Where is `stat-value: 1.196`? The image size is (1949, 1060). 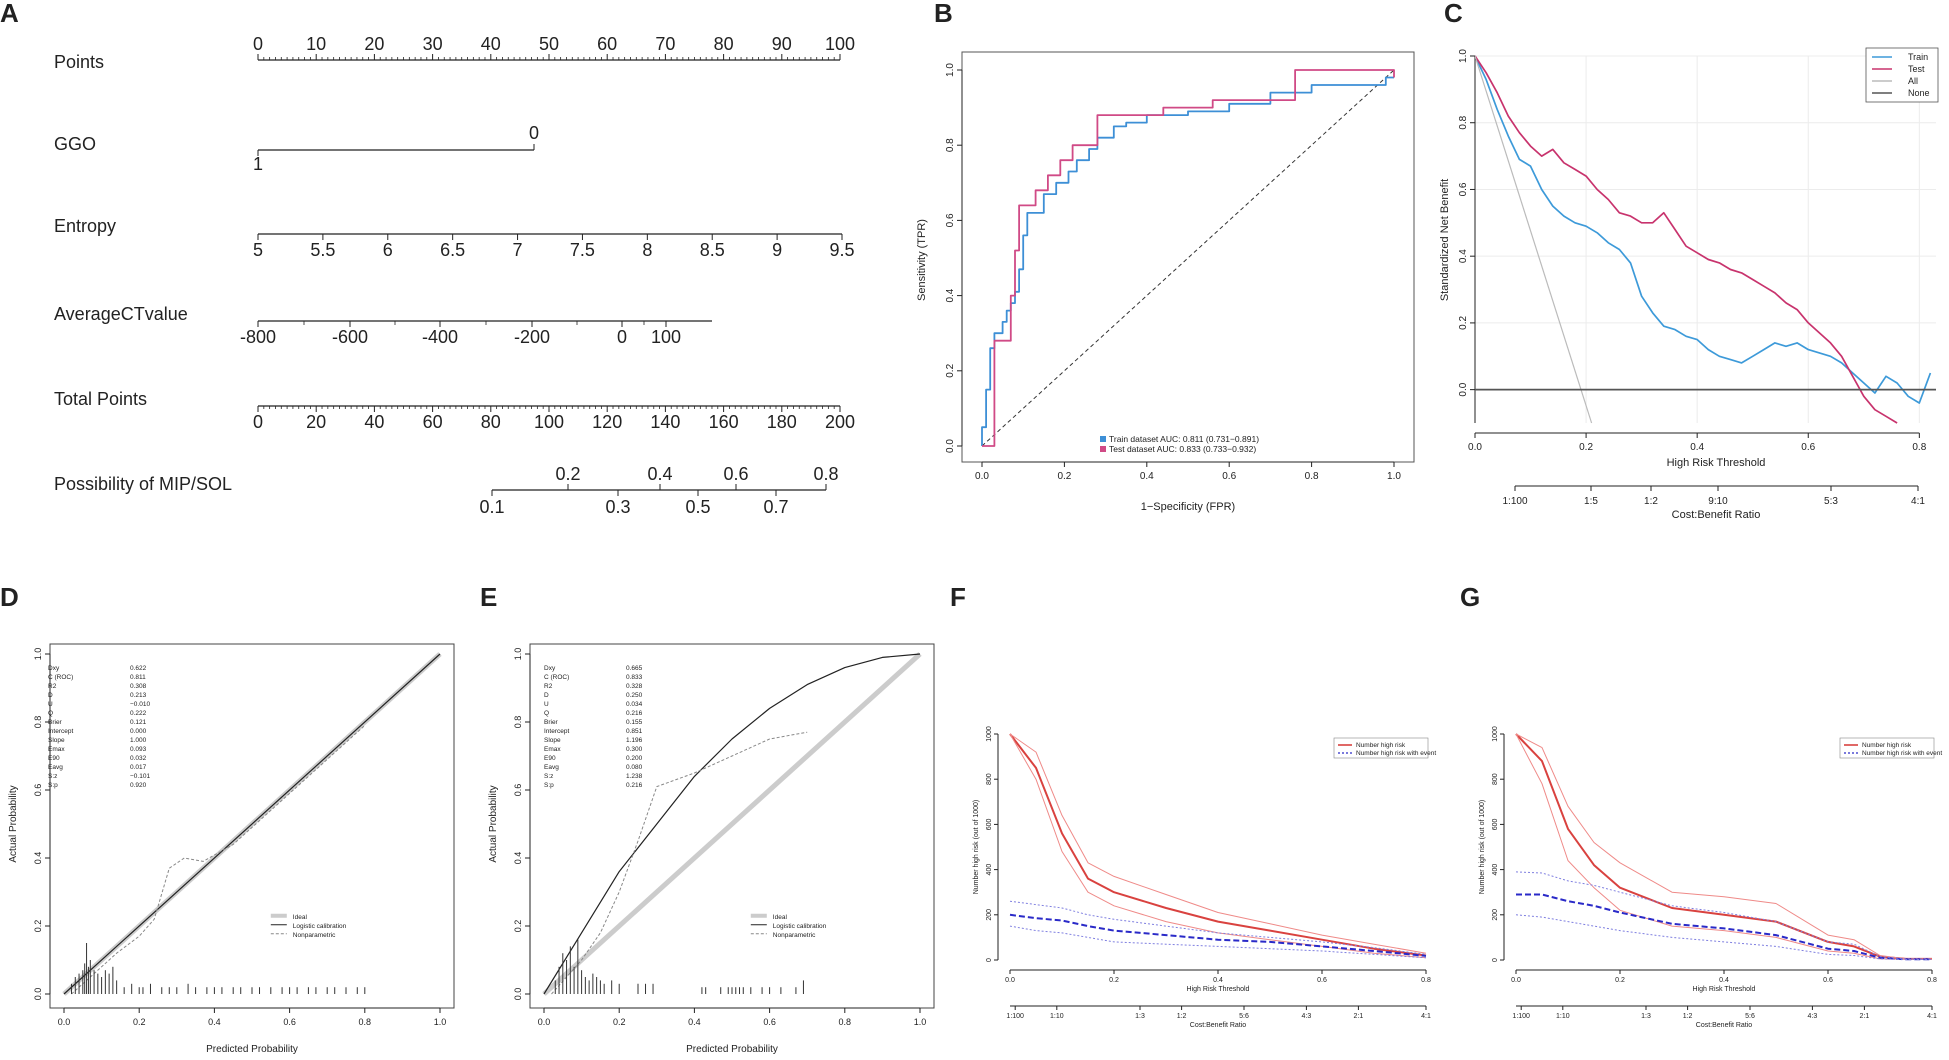 stat-value: 1.196 is located at coordinates (634, 740).